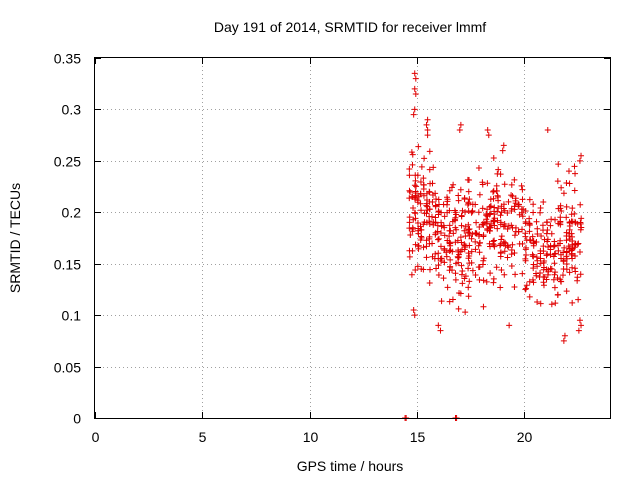  I want to click on y-tick-label: 0.2, so click(72, 213).